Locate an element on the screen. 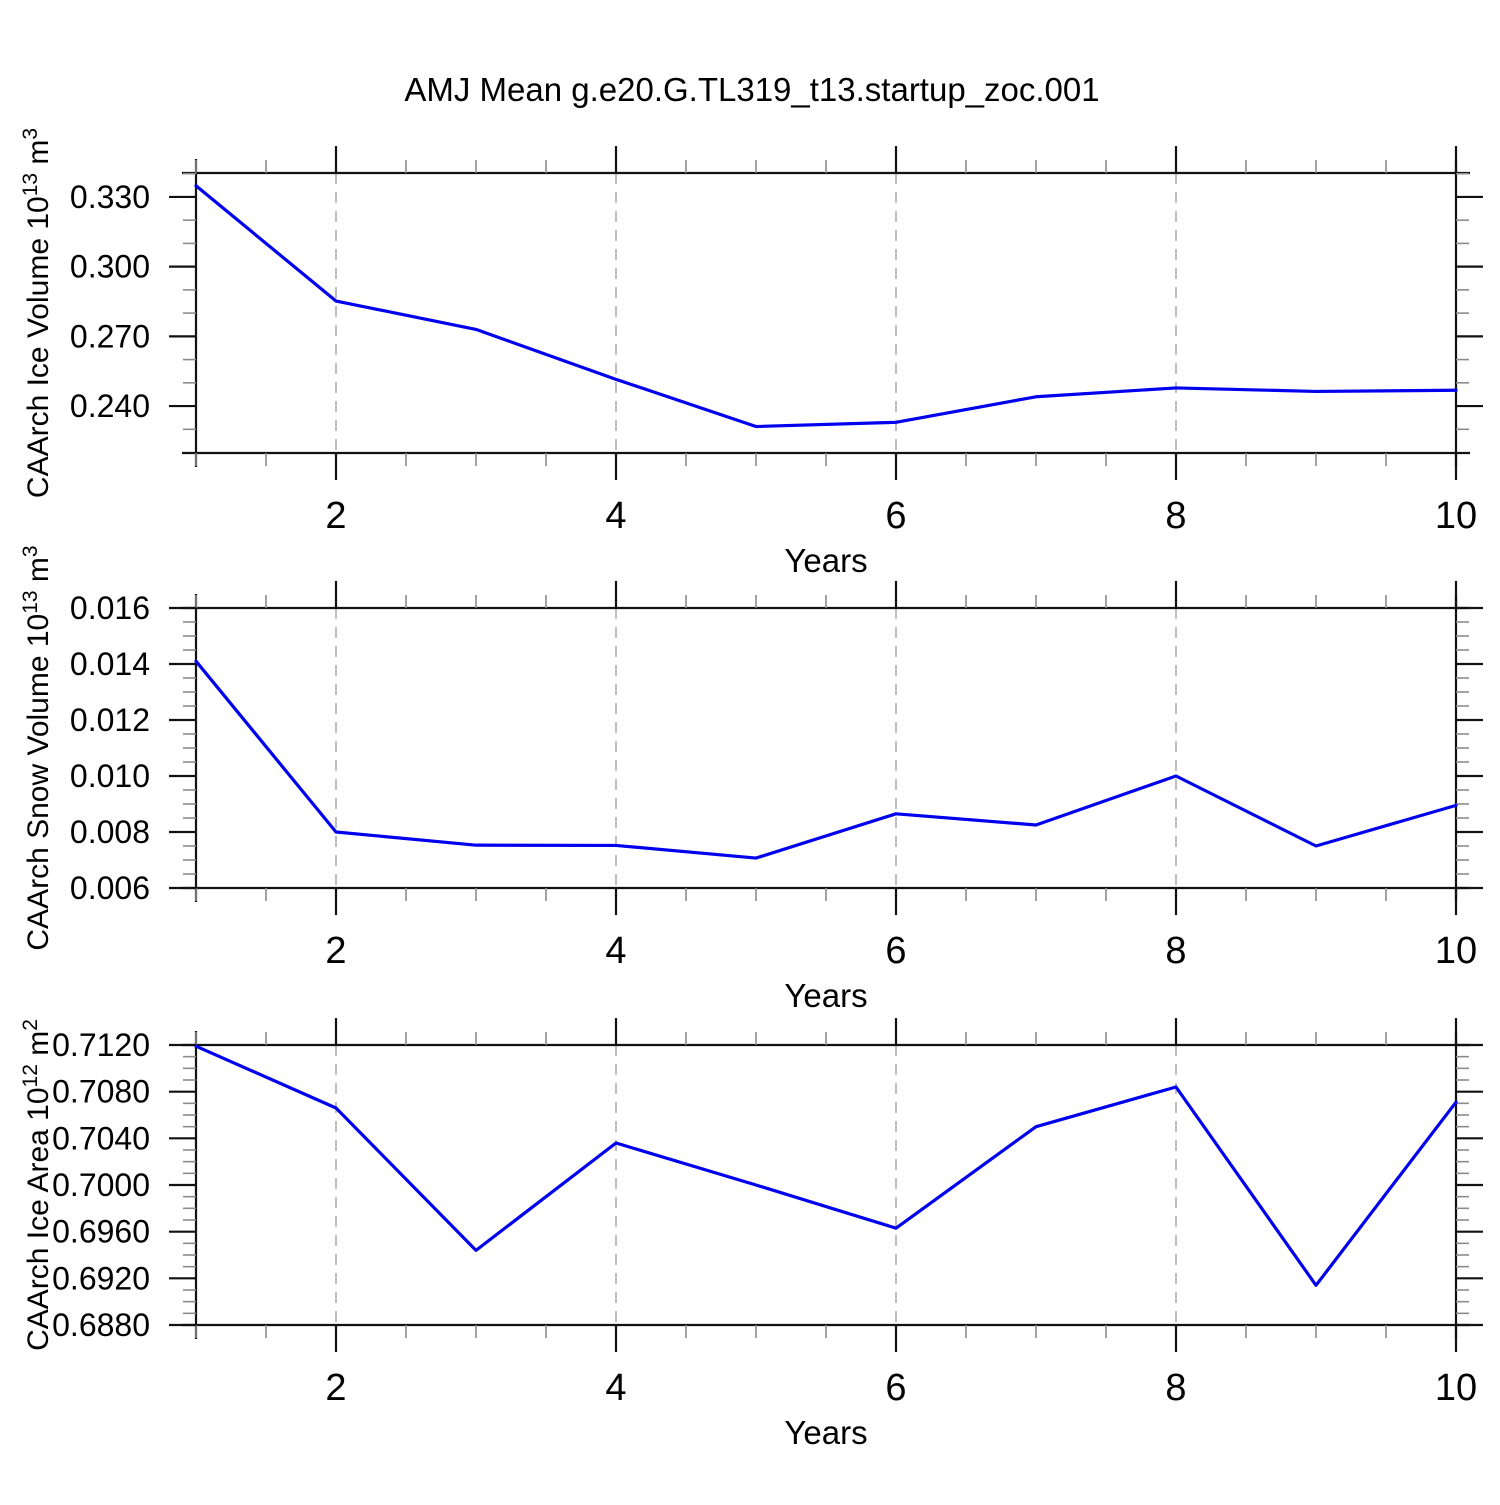  y-tick-label: 0.240 is located at coordinates (110, 406).